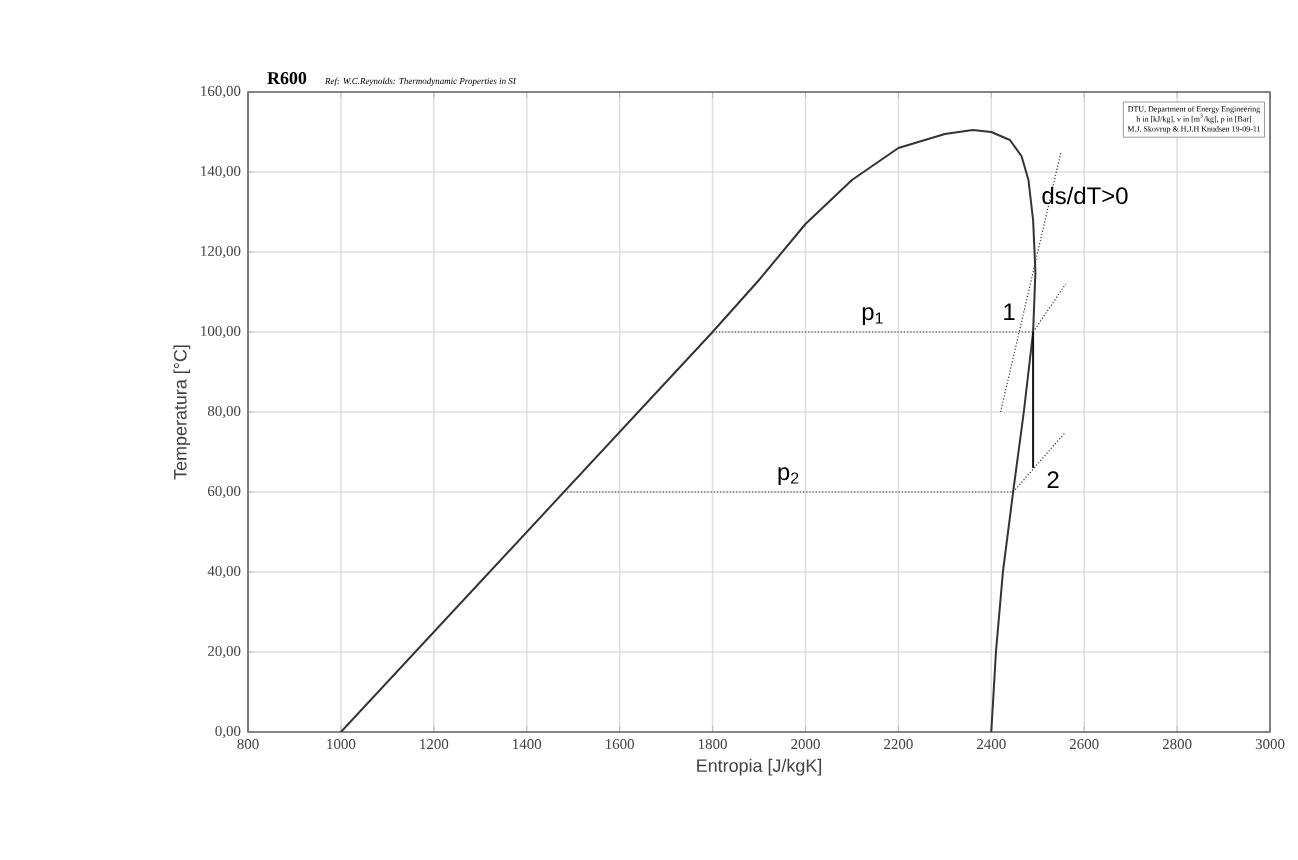 Image resolution: width=1298 pixels, height=860 pixels. What do you see at coordinates (287, 78) in the screenshot?
I see `chart-title: R600` at bounding box center [287, 78].